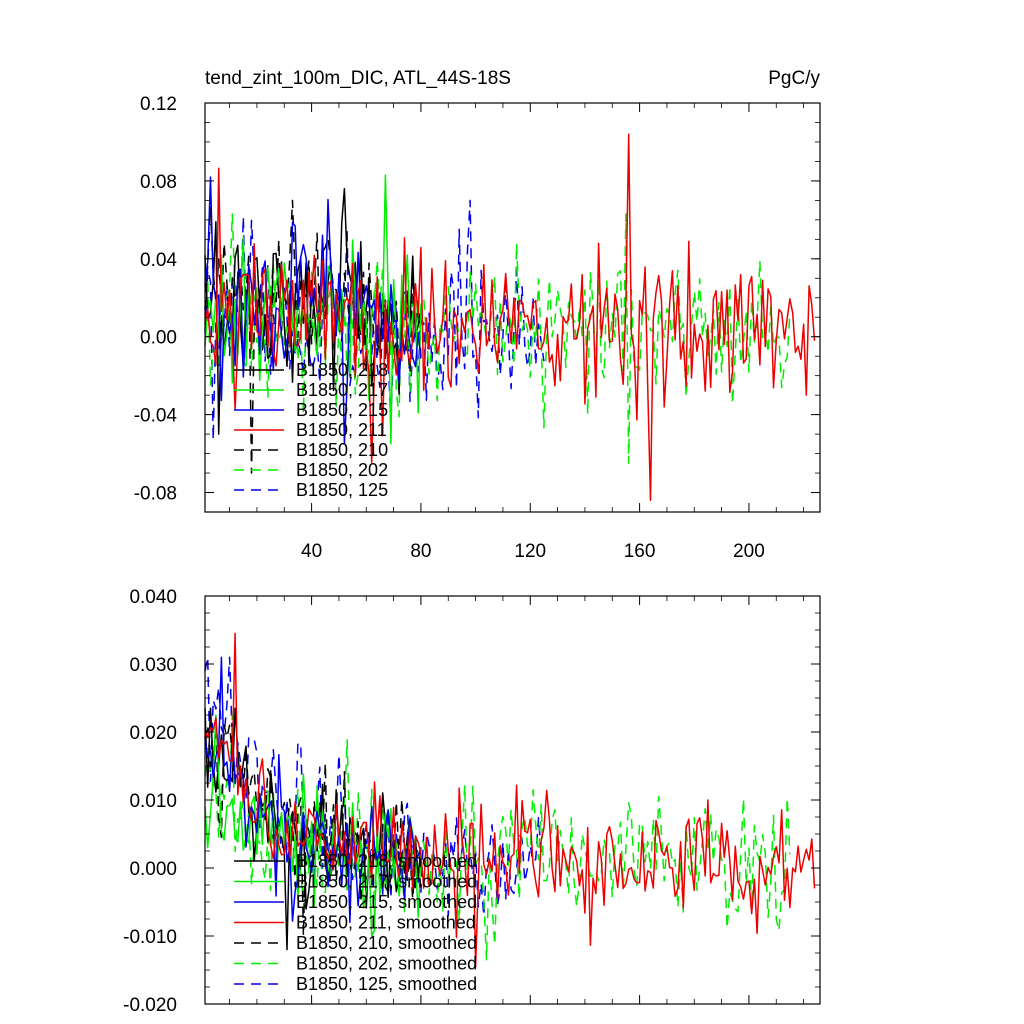 The image size is (1024, 1024). I want to click on bottom-ytick-label: 0.020, so click(153, 733).